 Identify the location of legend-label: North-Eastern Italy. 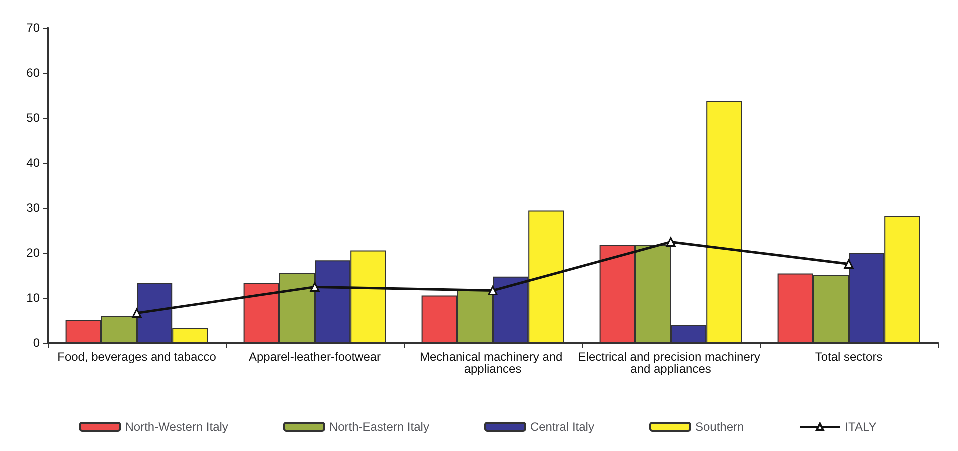
(379, 427).